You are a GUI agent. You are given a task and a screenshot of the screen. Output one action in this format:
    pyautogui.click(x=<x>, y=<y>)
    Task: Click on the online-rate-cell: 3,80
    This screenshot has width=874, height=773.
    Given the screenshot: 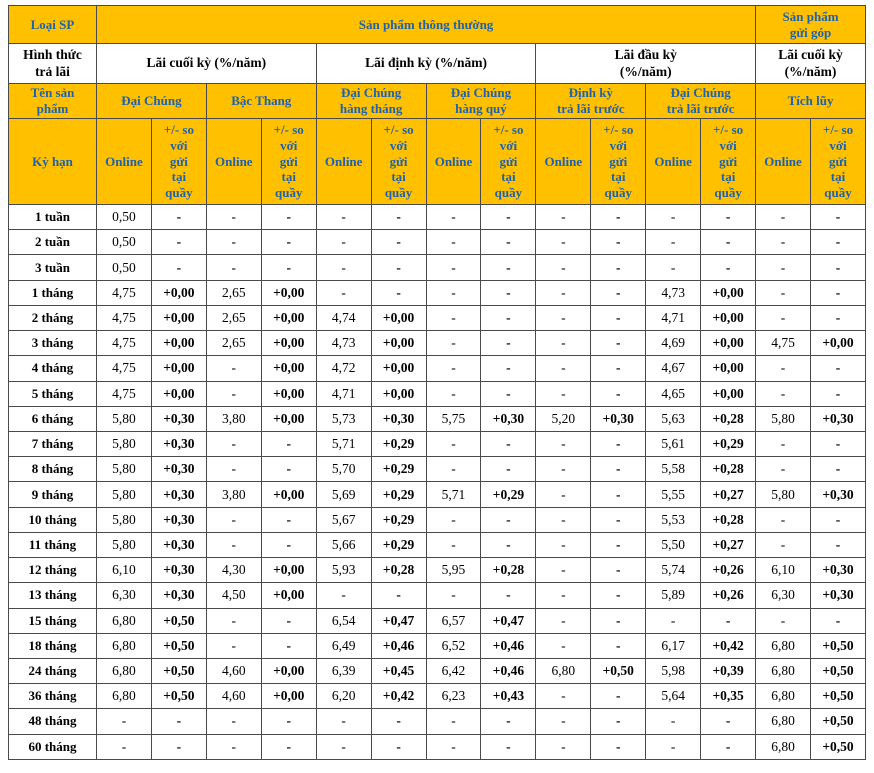 What is the action you would take?
    pyautogui.click(x=233, y=418)
    